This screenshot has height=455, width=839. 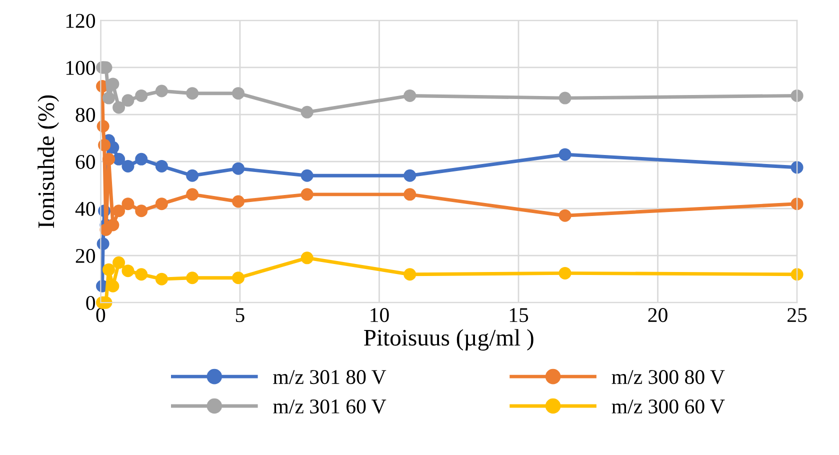 I want to click on y-tick-label: 40, so click(x=85, y=209).